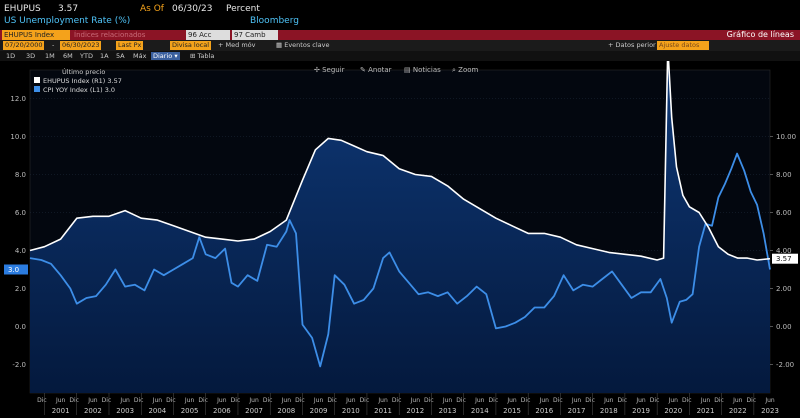 The image size is (800, 418). I want to click on ticker-label: EHUPUS, so click(22, 9).